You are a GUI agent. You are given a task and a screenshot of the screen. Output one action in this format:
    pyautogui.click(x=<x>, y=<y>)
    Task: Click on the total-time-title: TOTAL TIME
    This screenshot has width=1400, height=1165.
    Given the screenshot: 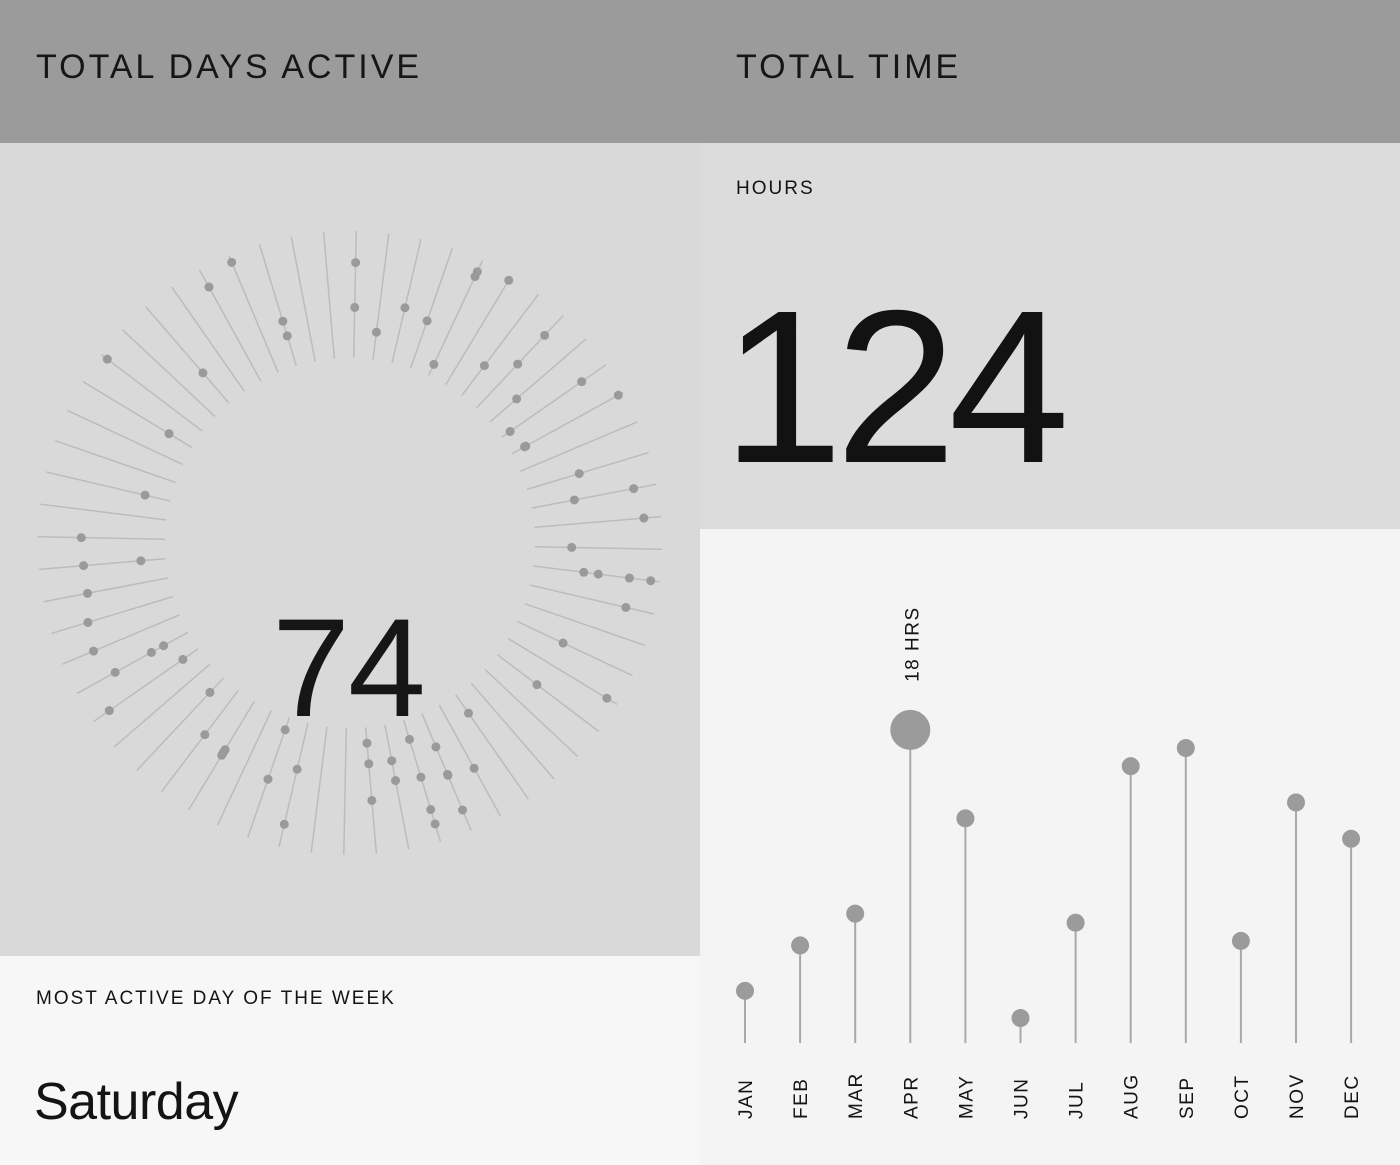 What is the action you would take?
    pyautogui.click(x=849, y=67)
    